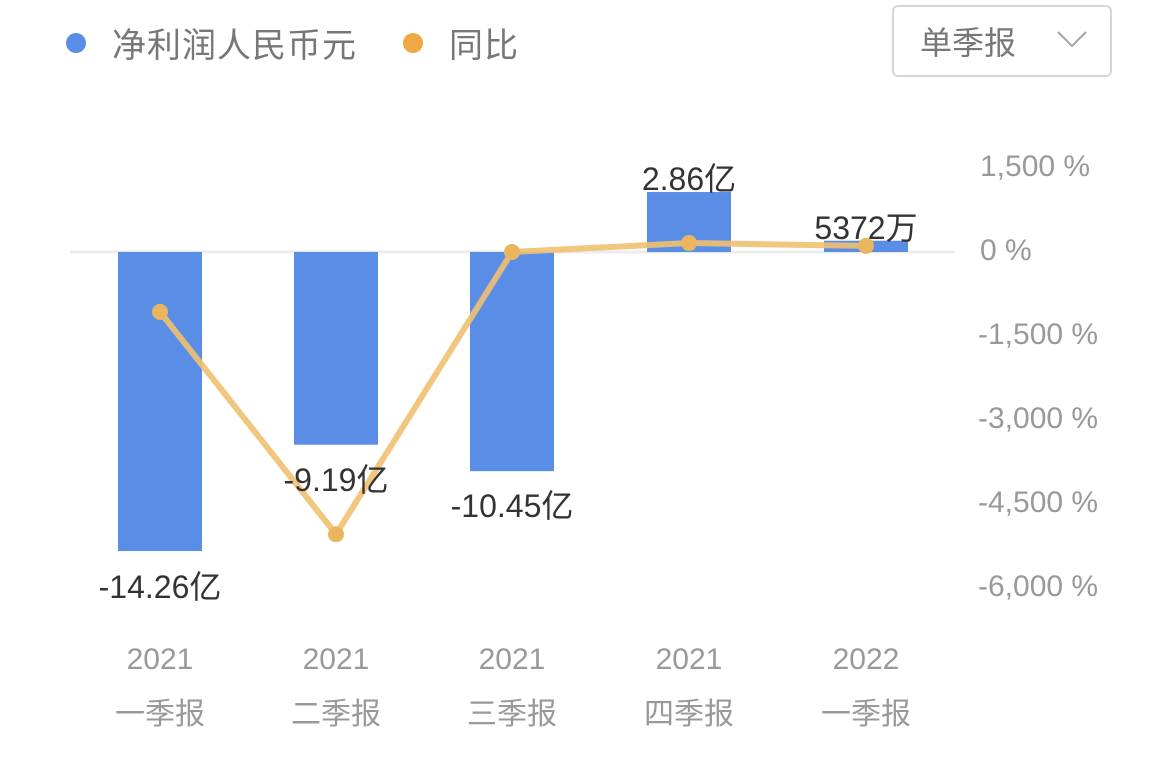 Image resolution: width=1170 pixels, height=773 pixels. What do you see at coordinates (1038, 586) in the screenshot?
I see `y-axis-tick-label: -6,000 %` at bounding box center [1038, 586].